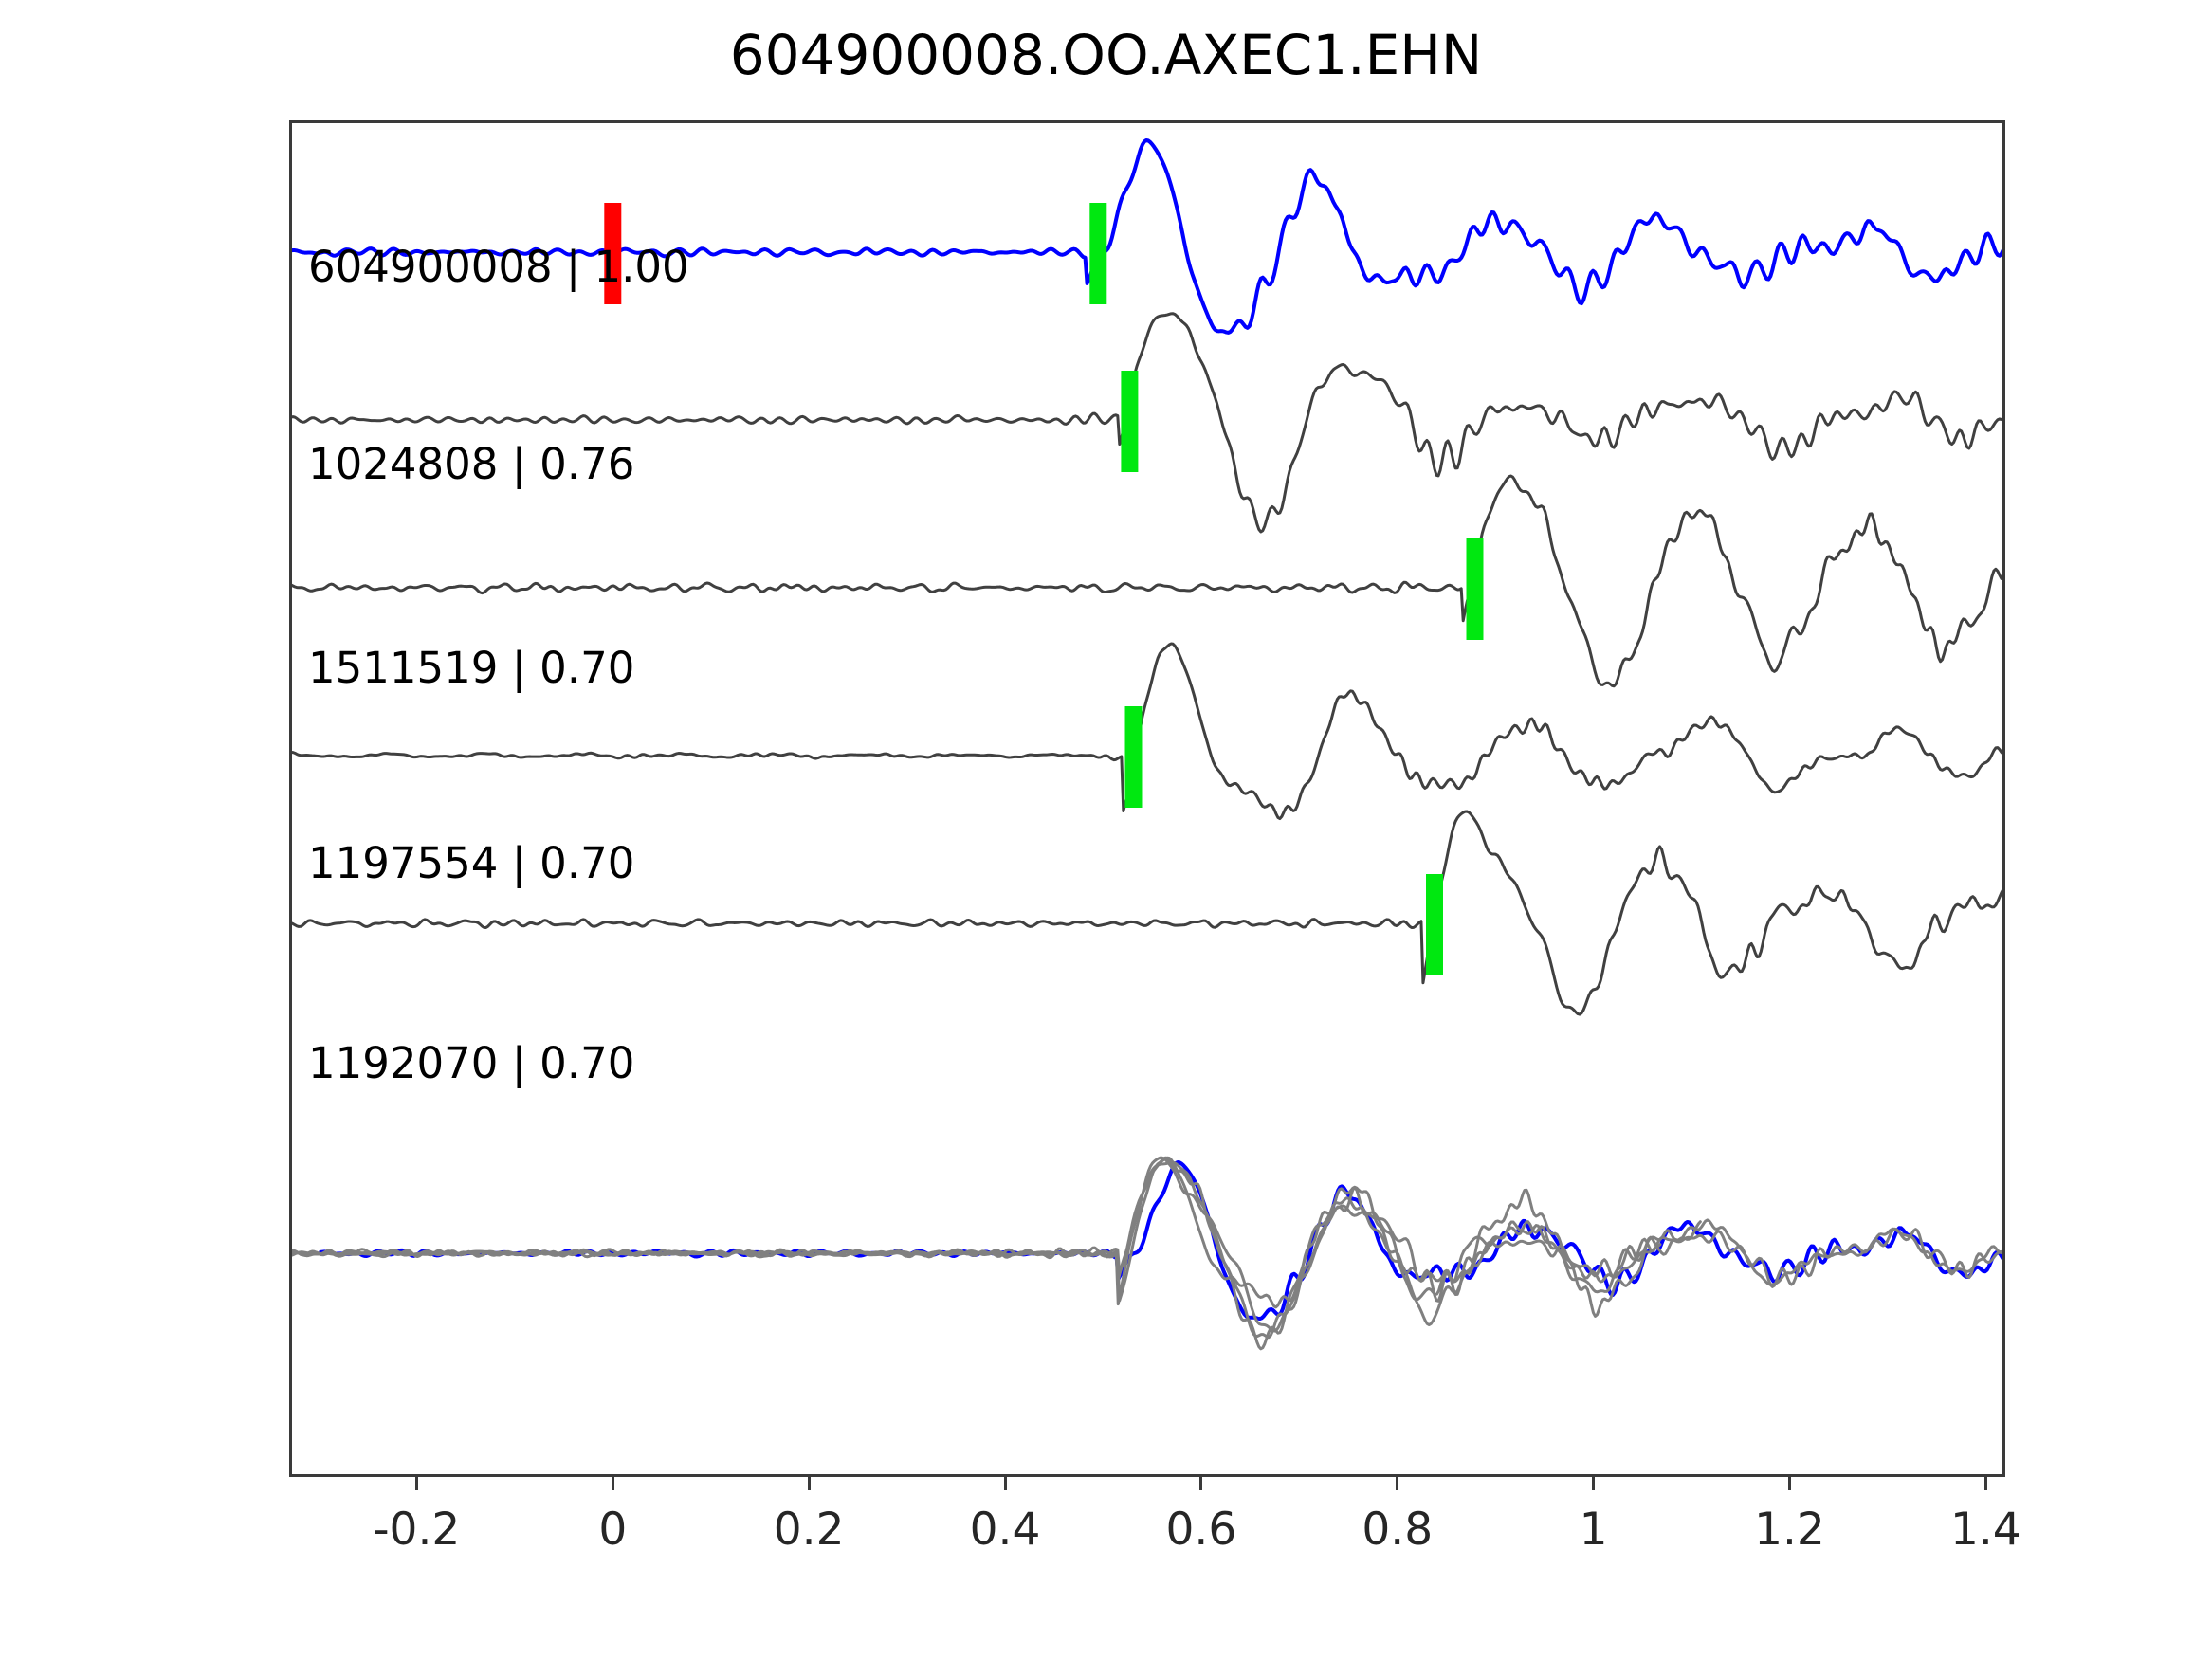 Image resolution: width=2212 pixels, height=1659 pixels. I want to click on trace-label-1192070: 1192070 | 0.70, so click(471, 1063).